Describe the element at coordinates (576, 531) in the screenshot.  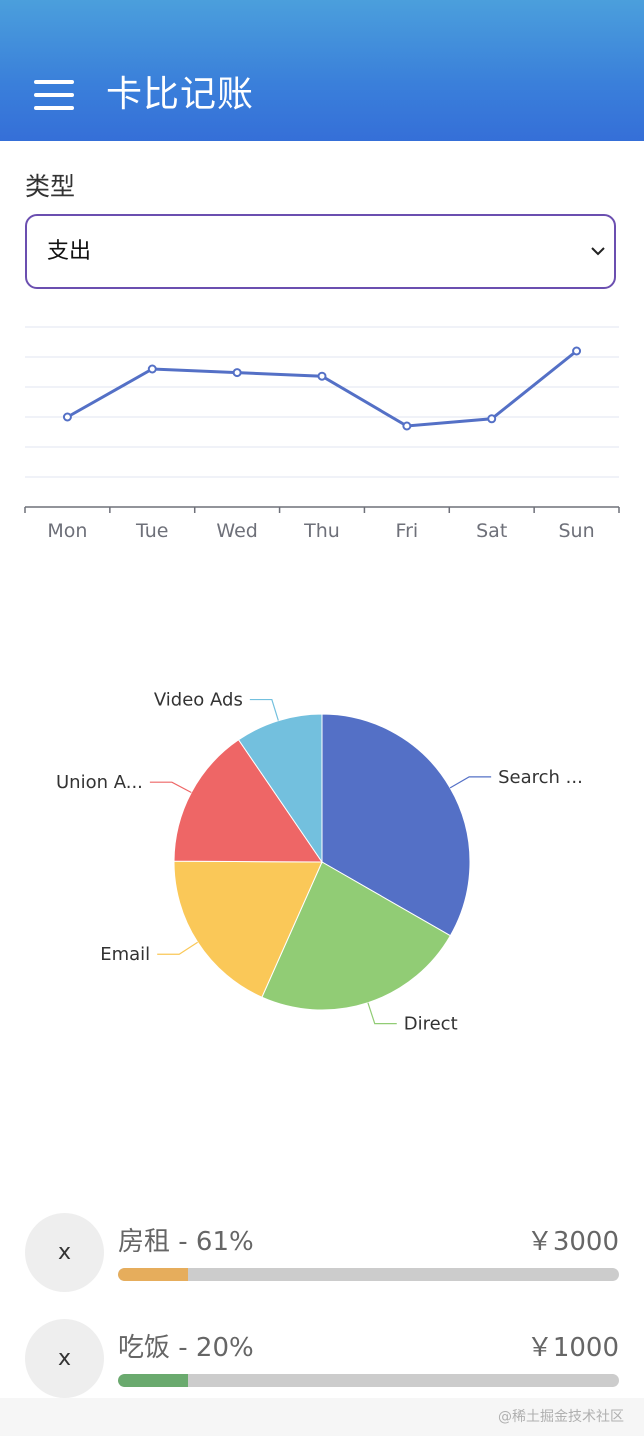
I see `x-tick-label: Sun` at that location.